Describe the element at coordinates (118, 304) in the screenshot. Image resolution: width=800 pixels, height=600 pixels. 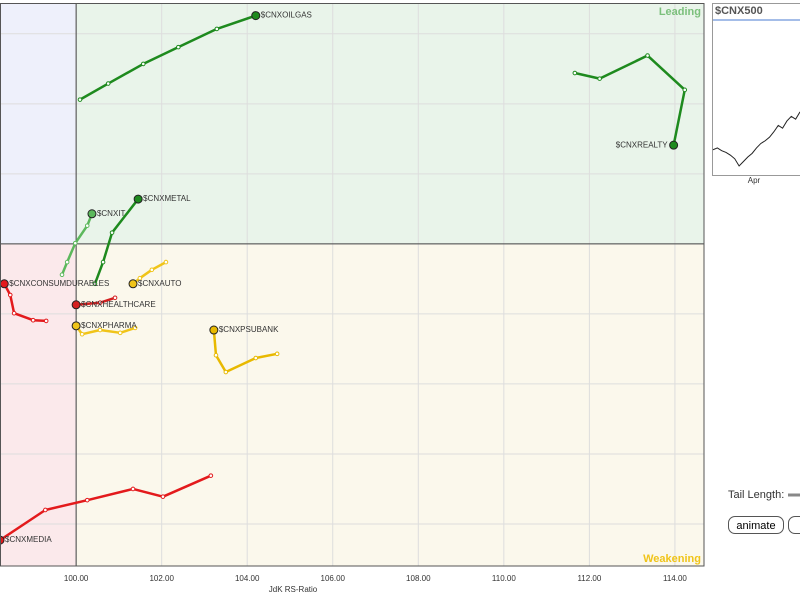
I see `series-label: $CNXHEALTHCARE` at that location.